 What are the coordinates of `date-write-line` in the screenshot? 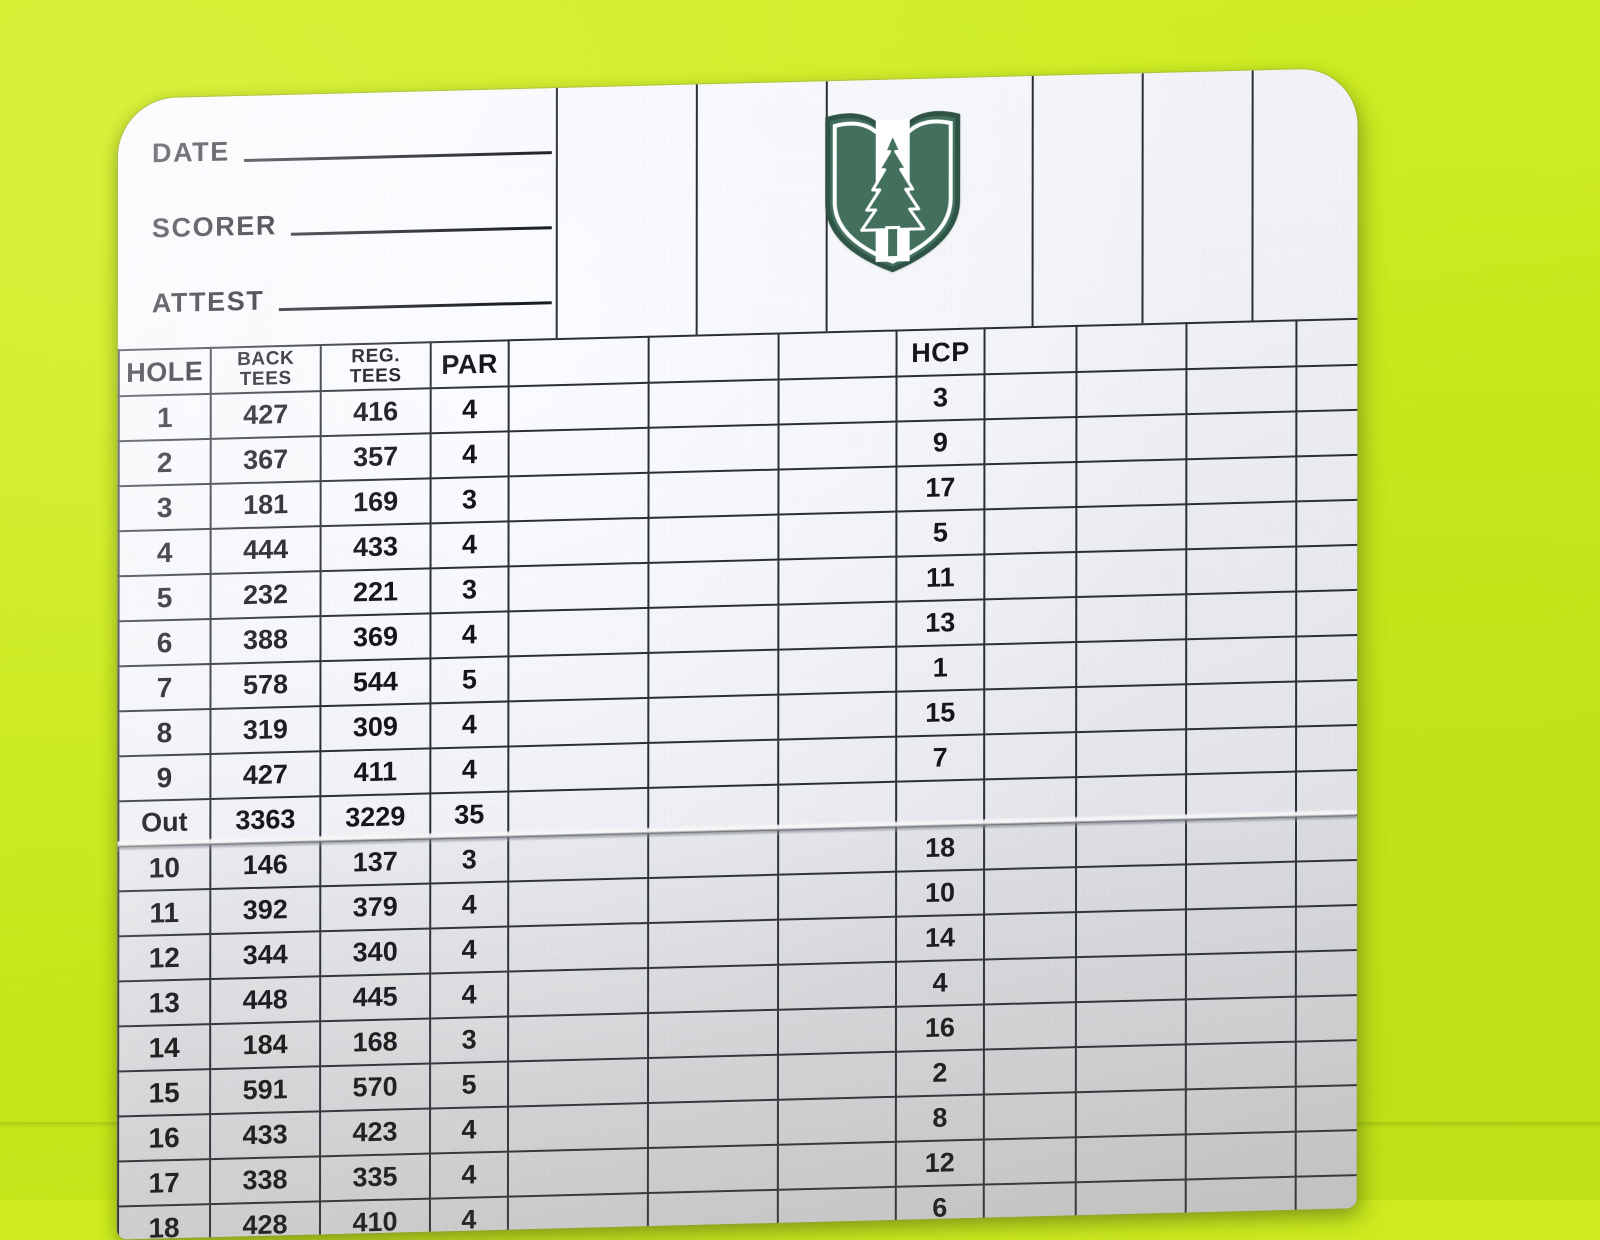 It's located at (397, 156).